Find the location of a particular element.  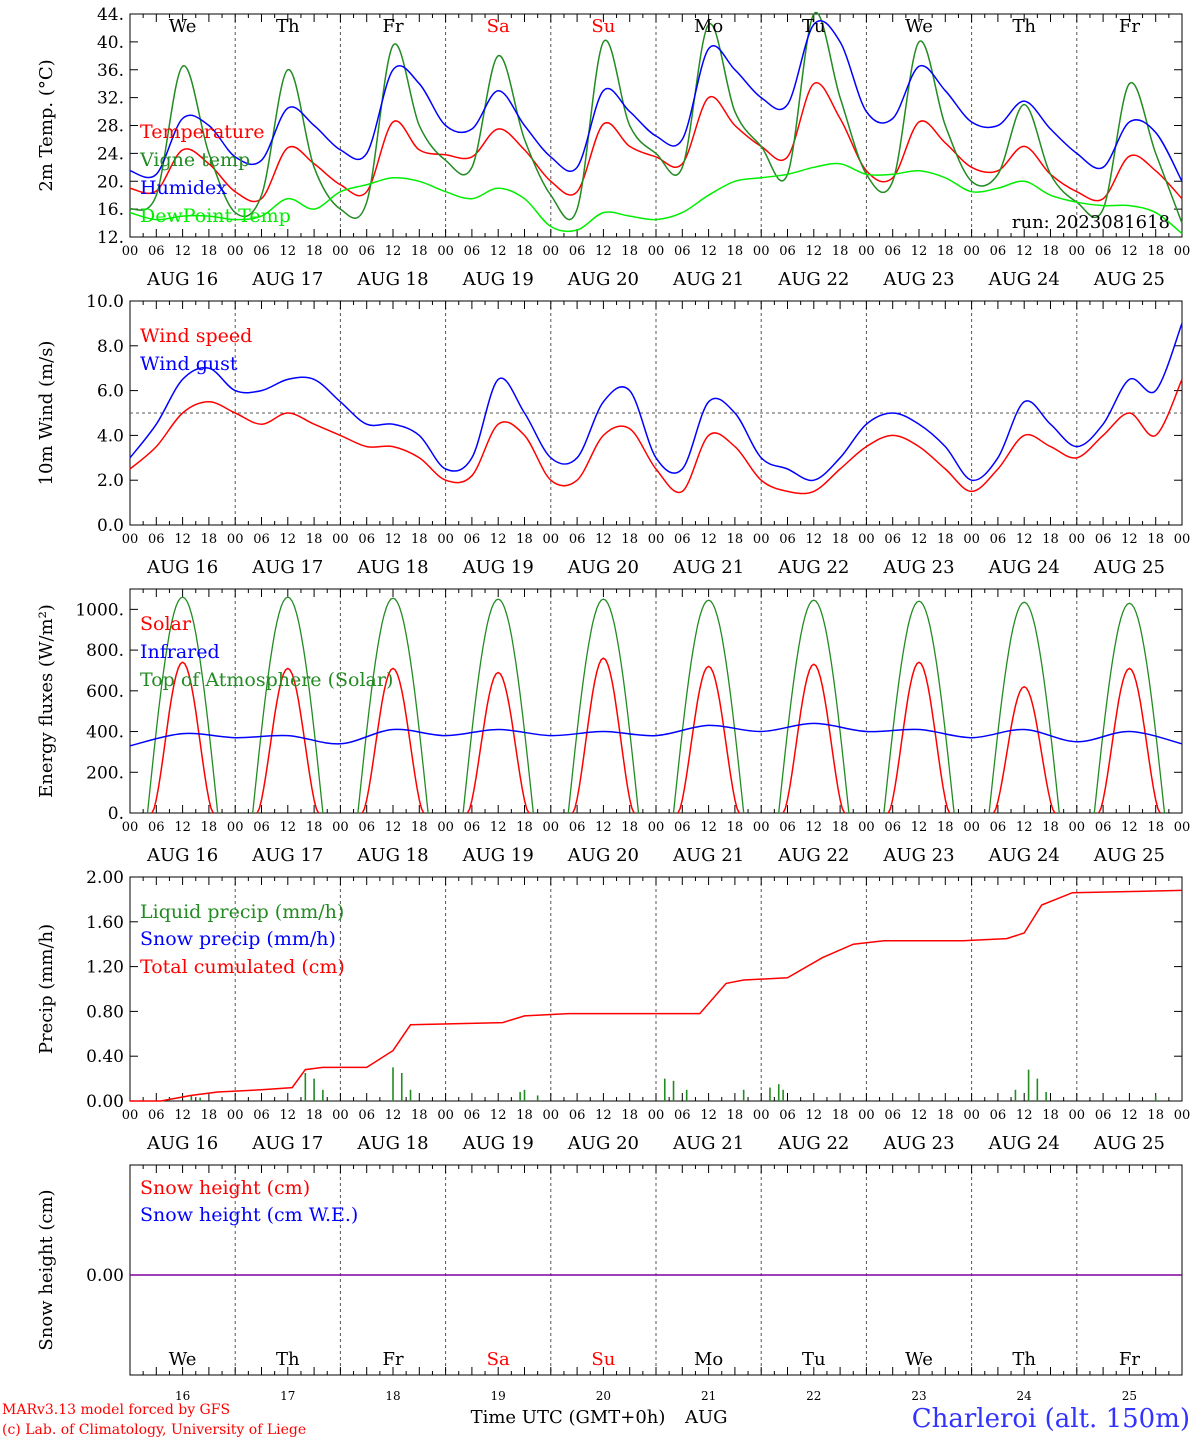

date-label: AUG 23 is located at coordinates (918, 567).